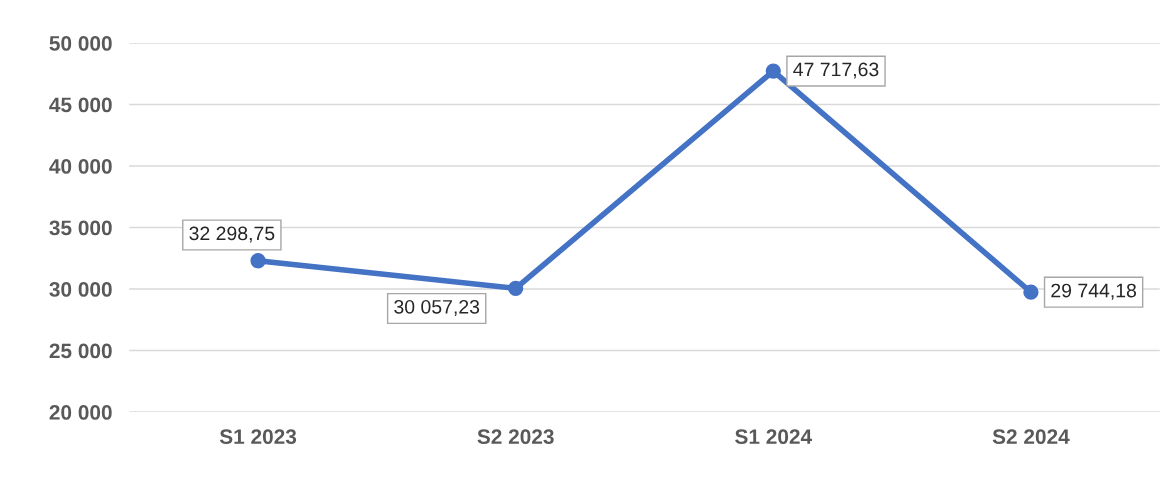 Image resolution: width=1175 pixels, height=478 pixels. I want to click on y-tick-label: 45 000, so click(80, 105).